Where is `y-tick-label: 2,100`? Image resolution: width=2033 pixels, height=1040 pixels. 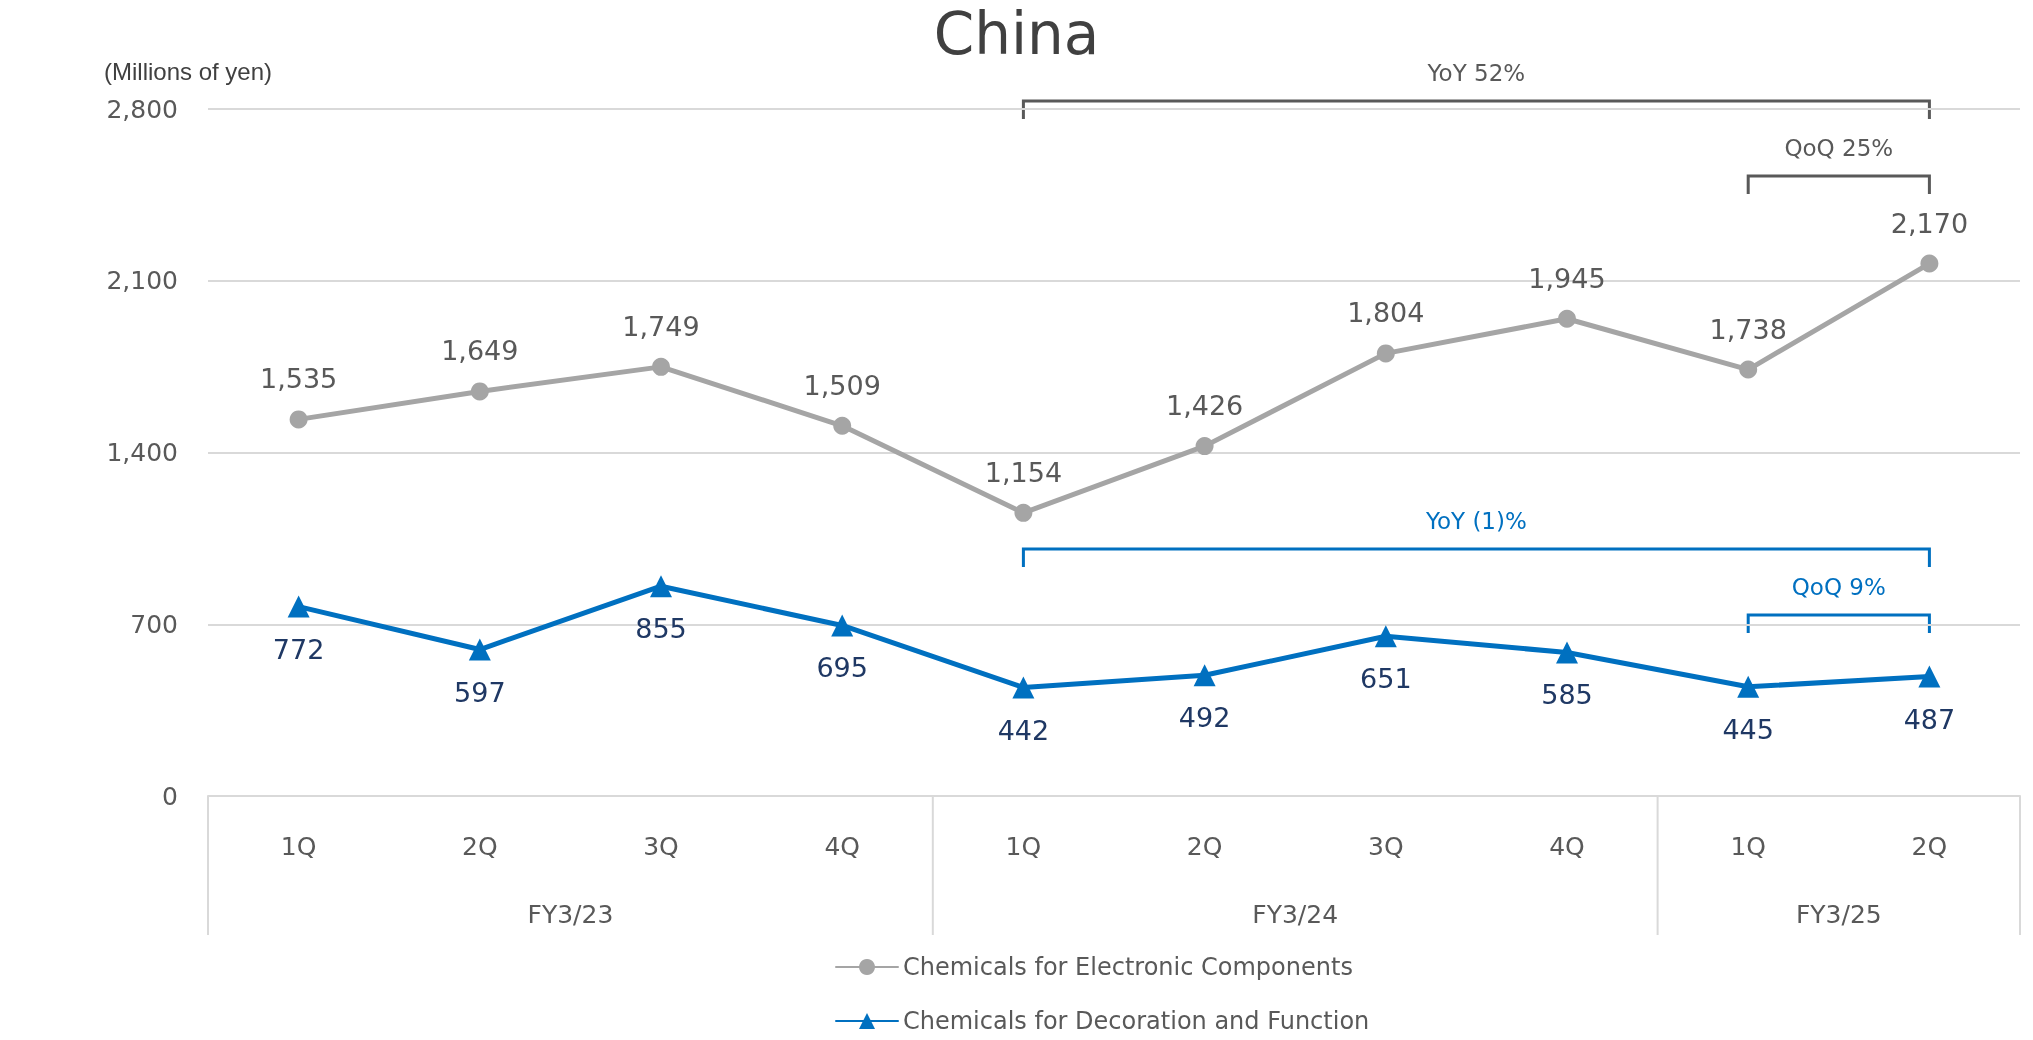 y-tick-label: 2,100 is located at coordinates (142, 281).